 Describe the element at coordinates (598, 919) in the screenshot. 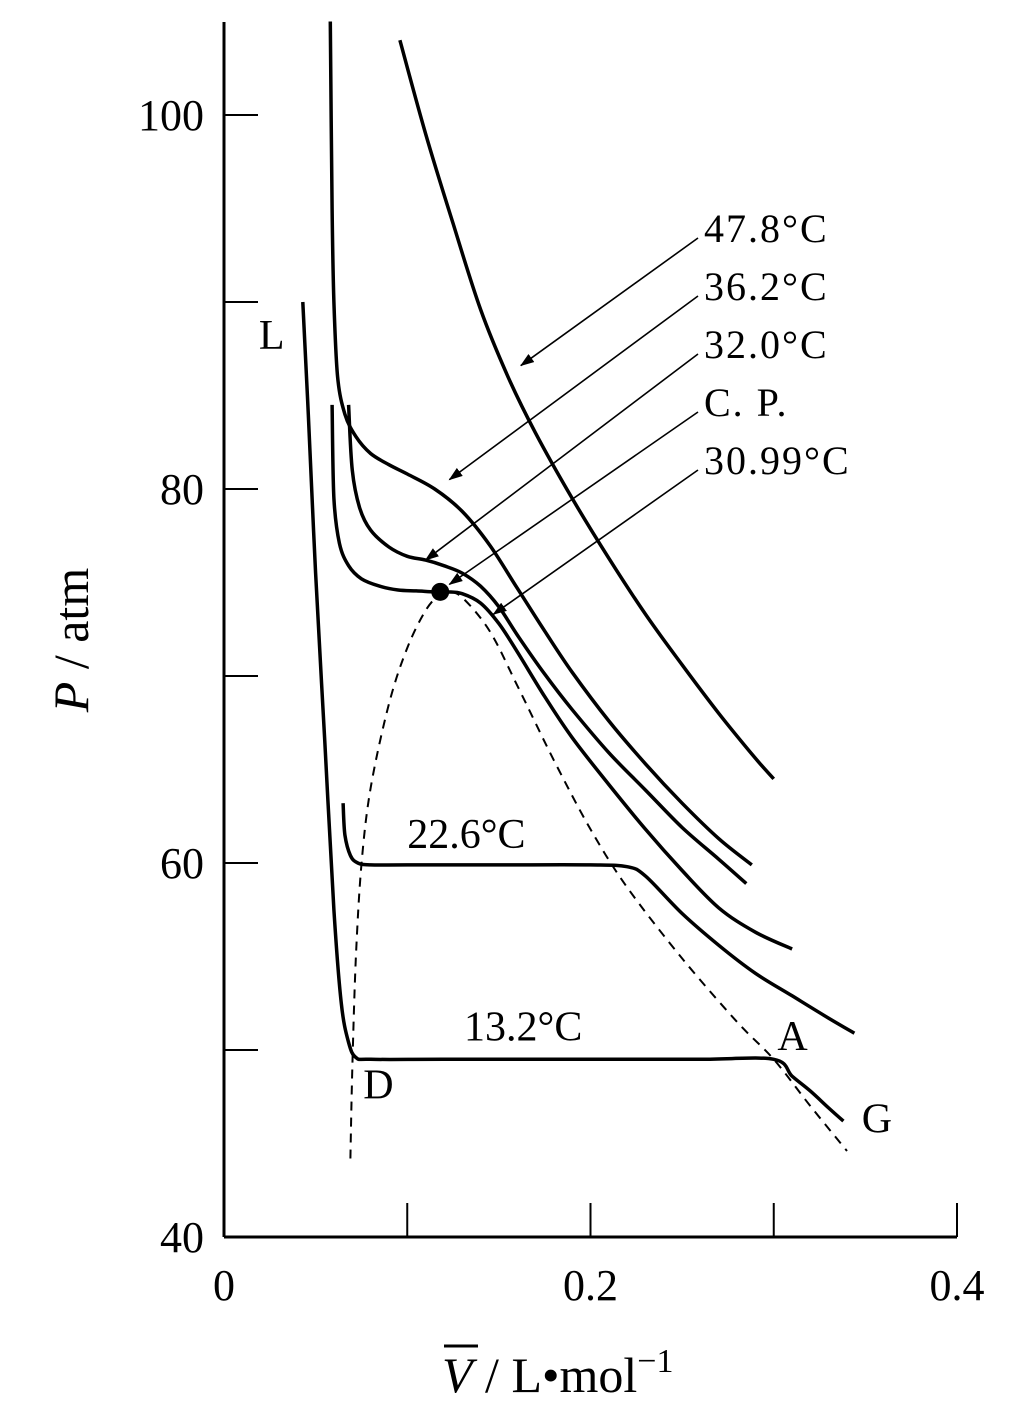

I see `series-line-22-6-C` at that location.